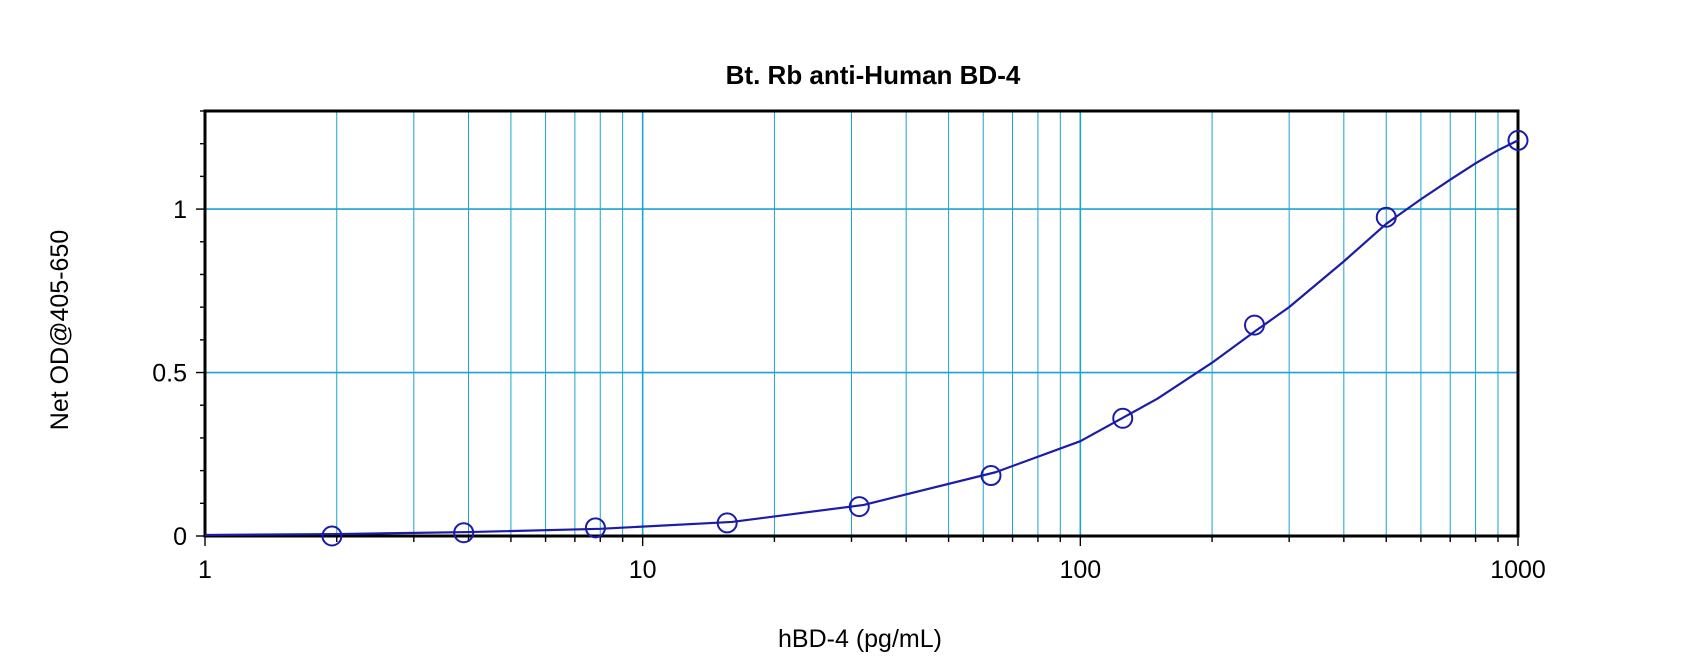 This screenshot has height=666, width=1700. I want to click on chart-title: Bt. Rb anti-Human BD-4, so click(873, 75).